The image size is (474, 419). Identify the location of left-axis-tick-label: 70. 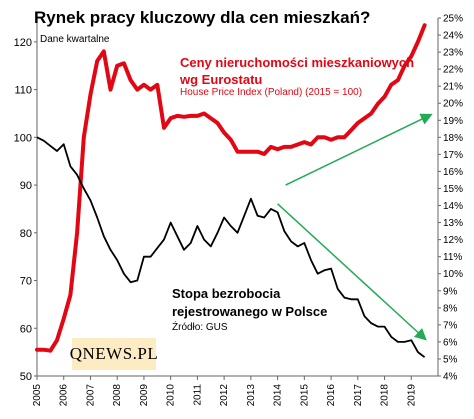
(26, 282).